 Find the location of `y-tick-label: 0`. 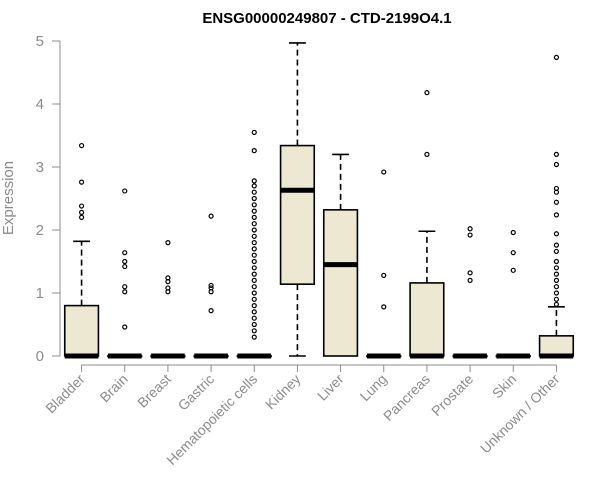

y-tick-label: 0 is located at coordinates (40, 356).